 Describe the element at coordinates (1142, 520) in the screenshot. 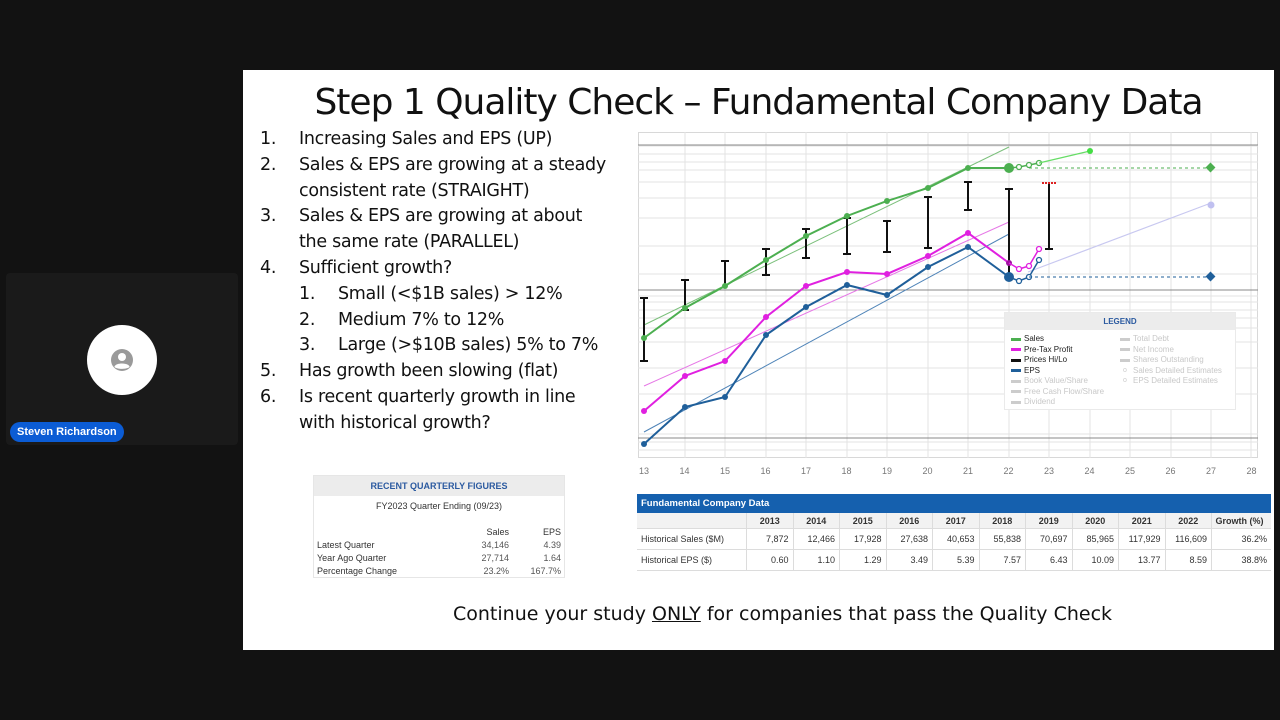

I see `year-header: 2021` at that location.